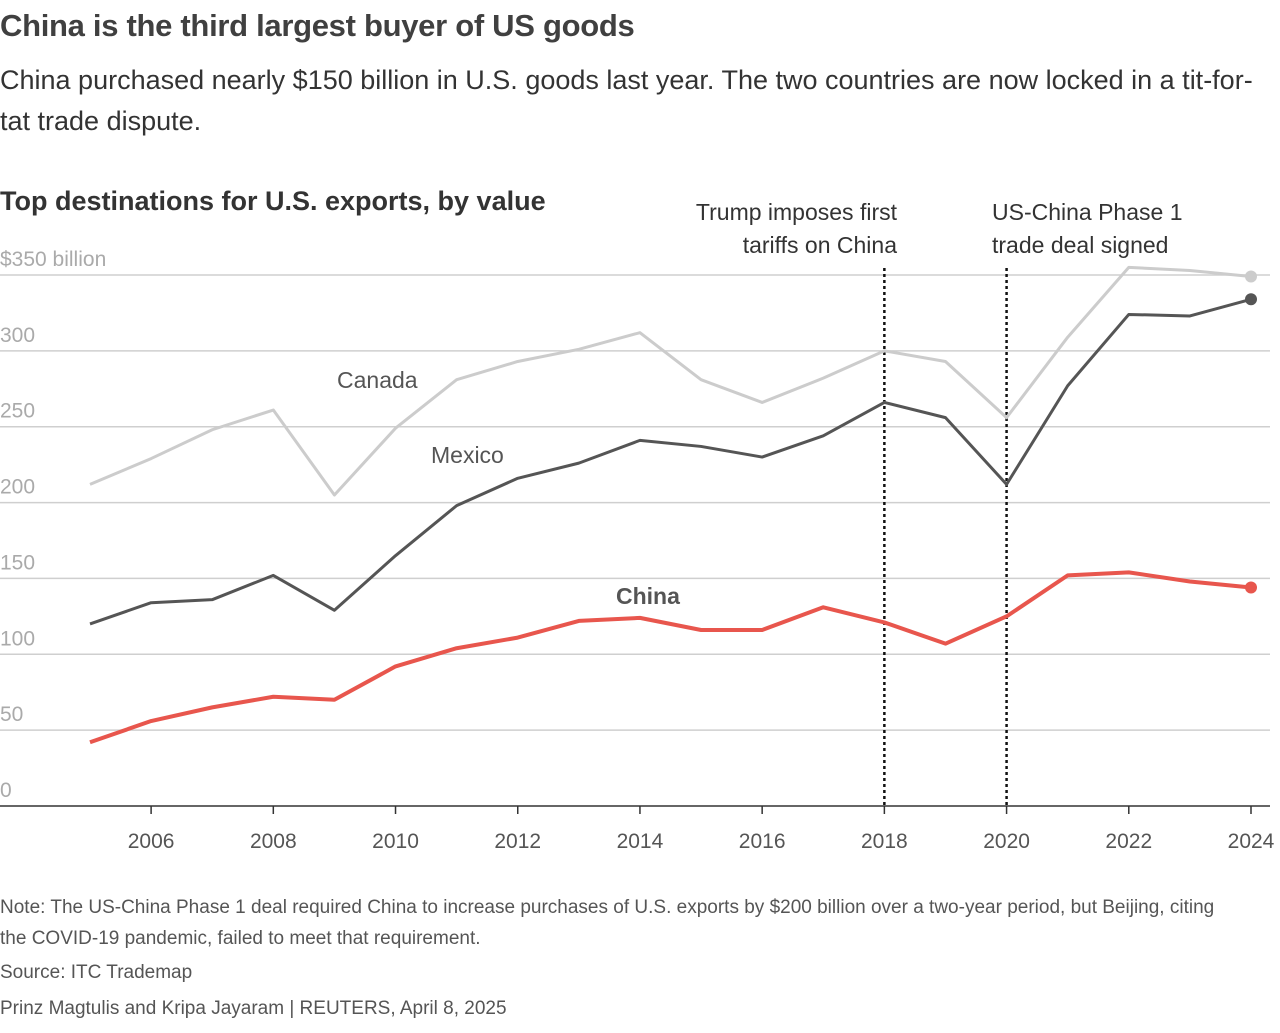 This screenshot has height=1033, width=1280. Describe the element at coordinates (467, 455) in the screenshot. I see `series-label-mexico: Mexico` at that location.